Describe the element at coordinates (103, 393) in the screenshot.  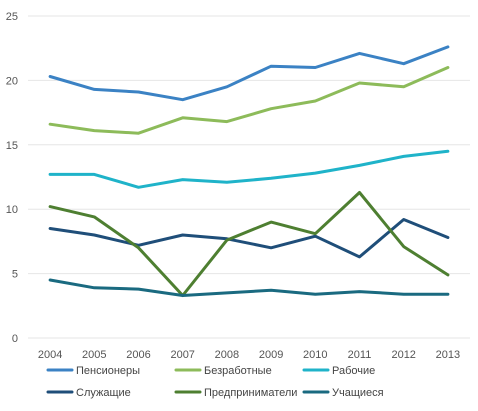
I see `legend-label: Служащие` at that location.